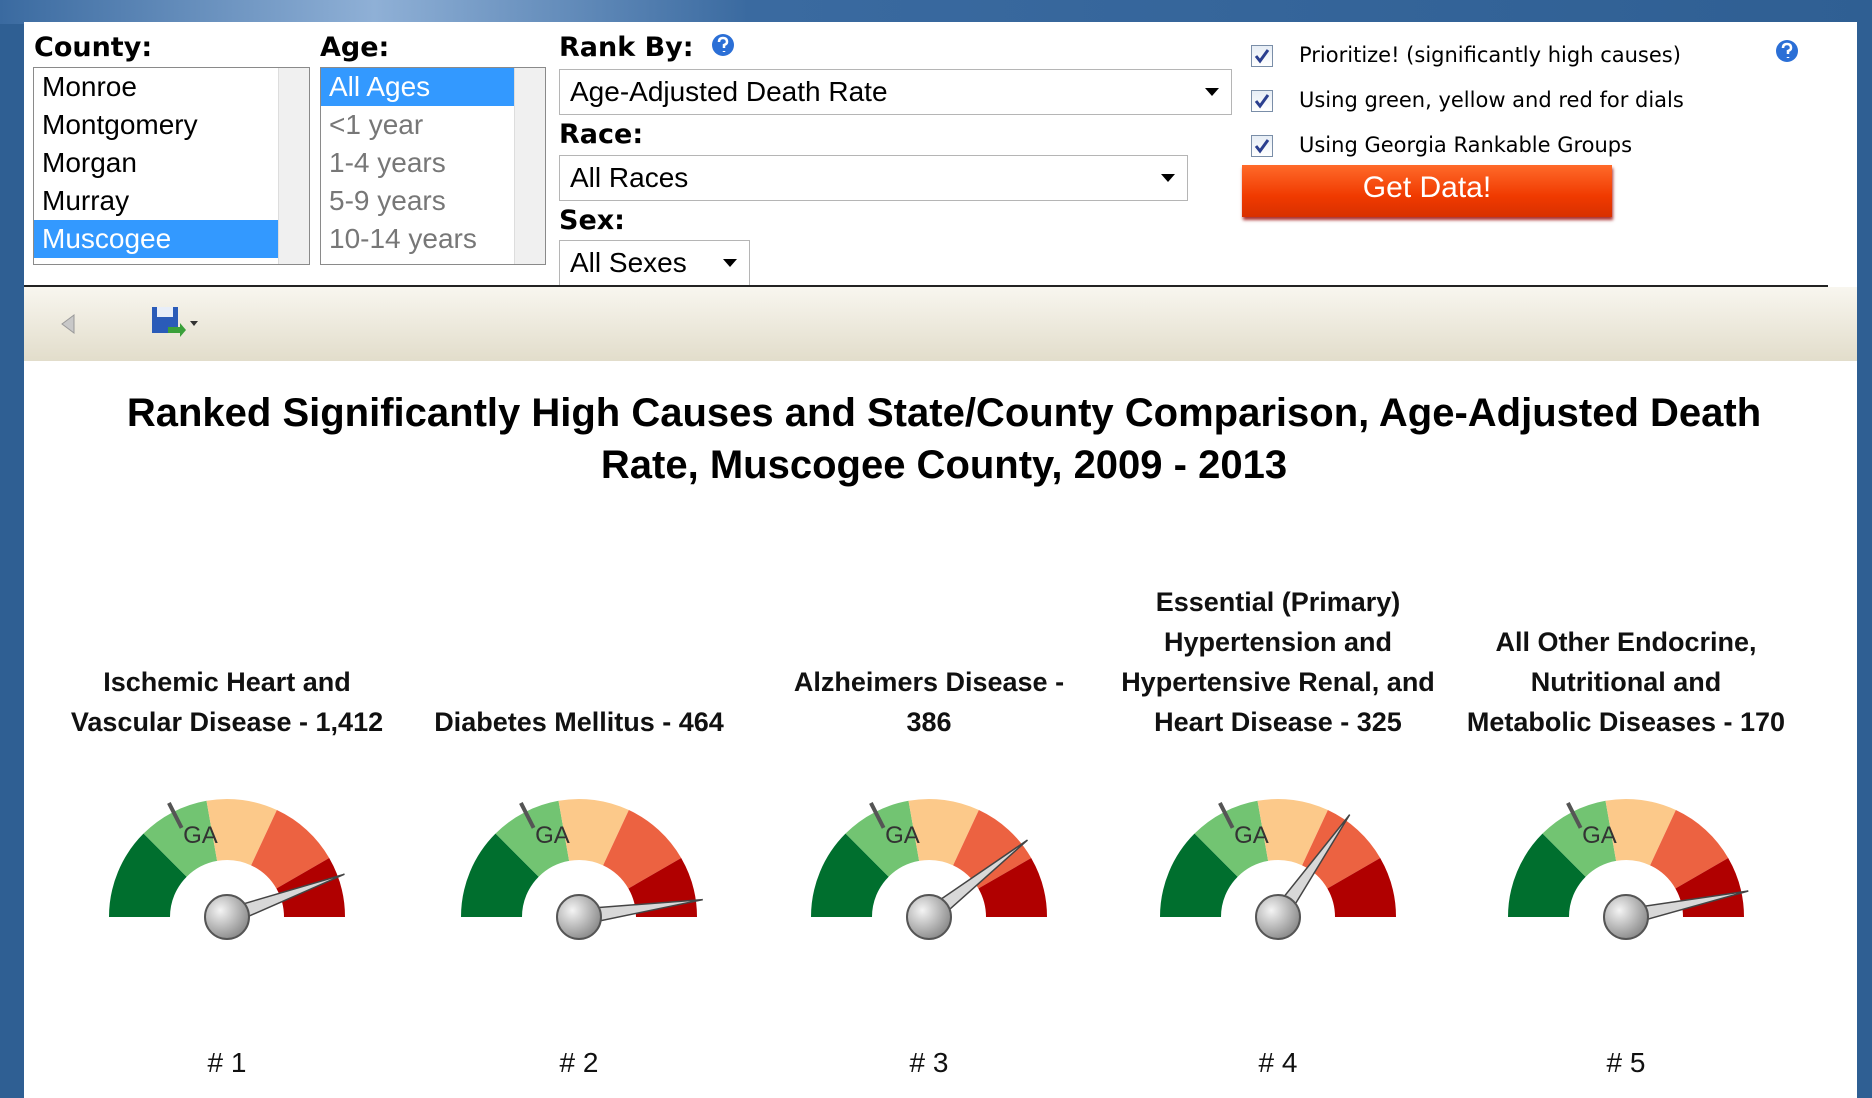 The height and width of the screenshot is (1098, 1872). Describe the element at coordinates (1490, 55) in the screenshot. I see `checkbox-label: Prioritize! (significantly high causes)` at that location.